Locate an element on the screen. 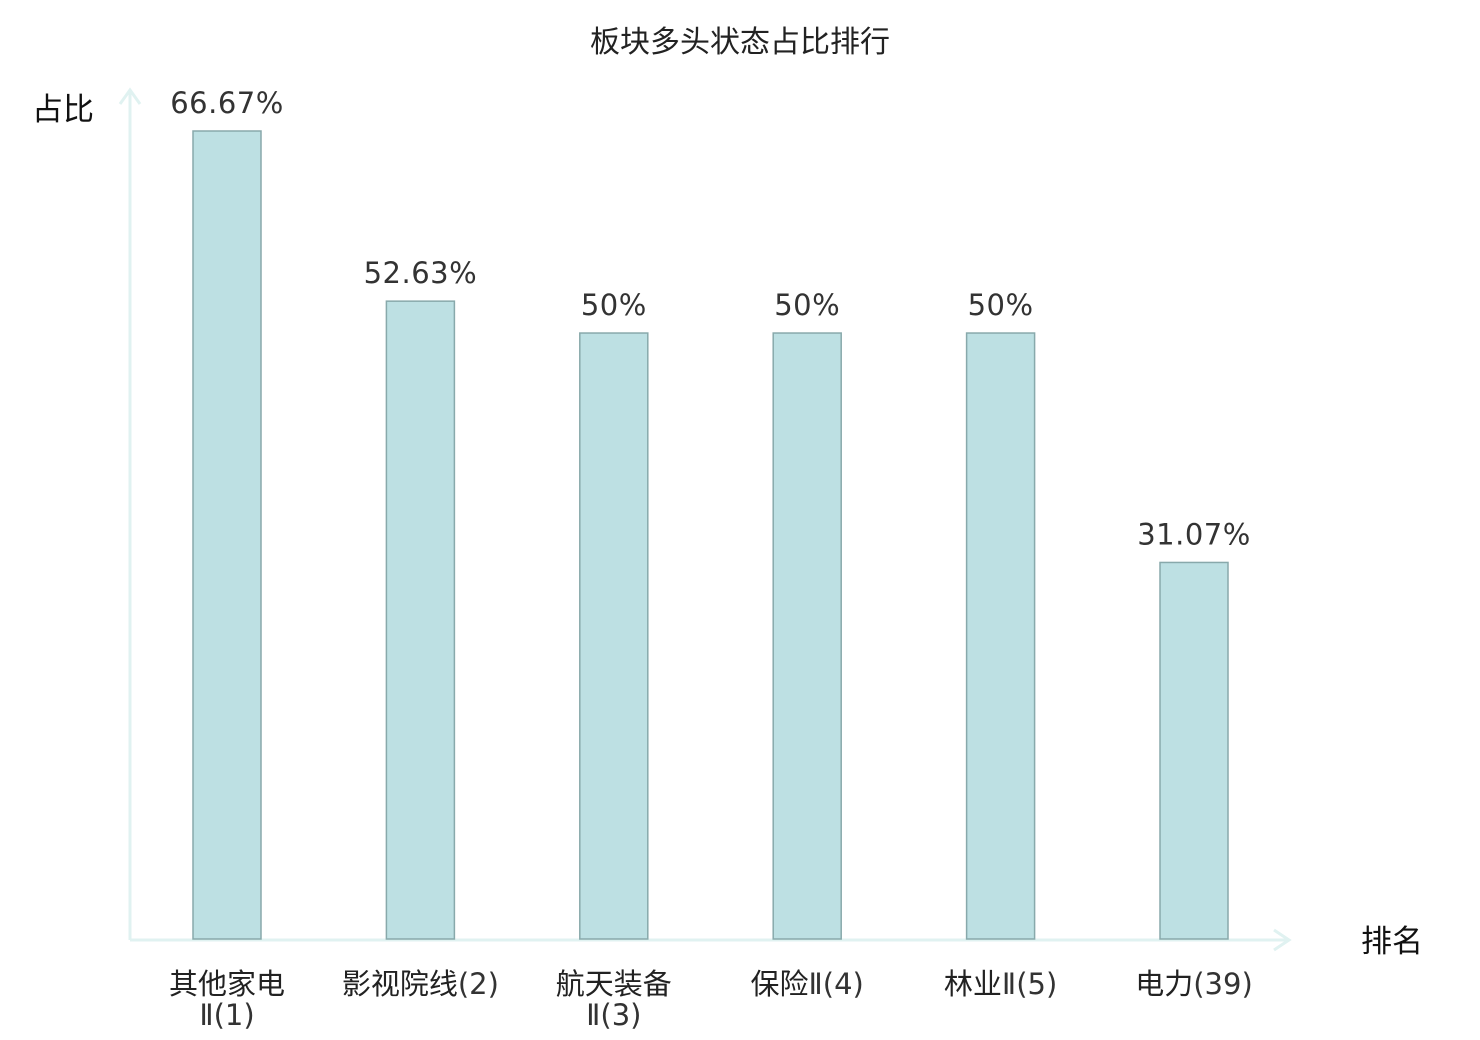  value-label: 66.67% is located at coordinates (227, 103).